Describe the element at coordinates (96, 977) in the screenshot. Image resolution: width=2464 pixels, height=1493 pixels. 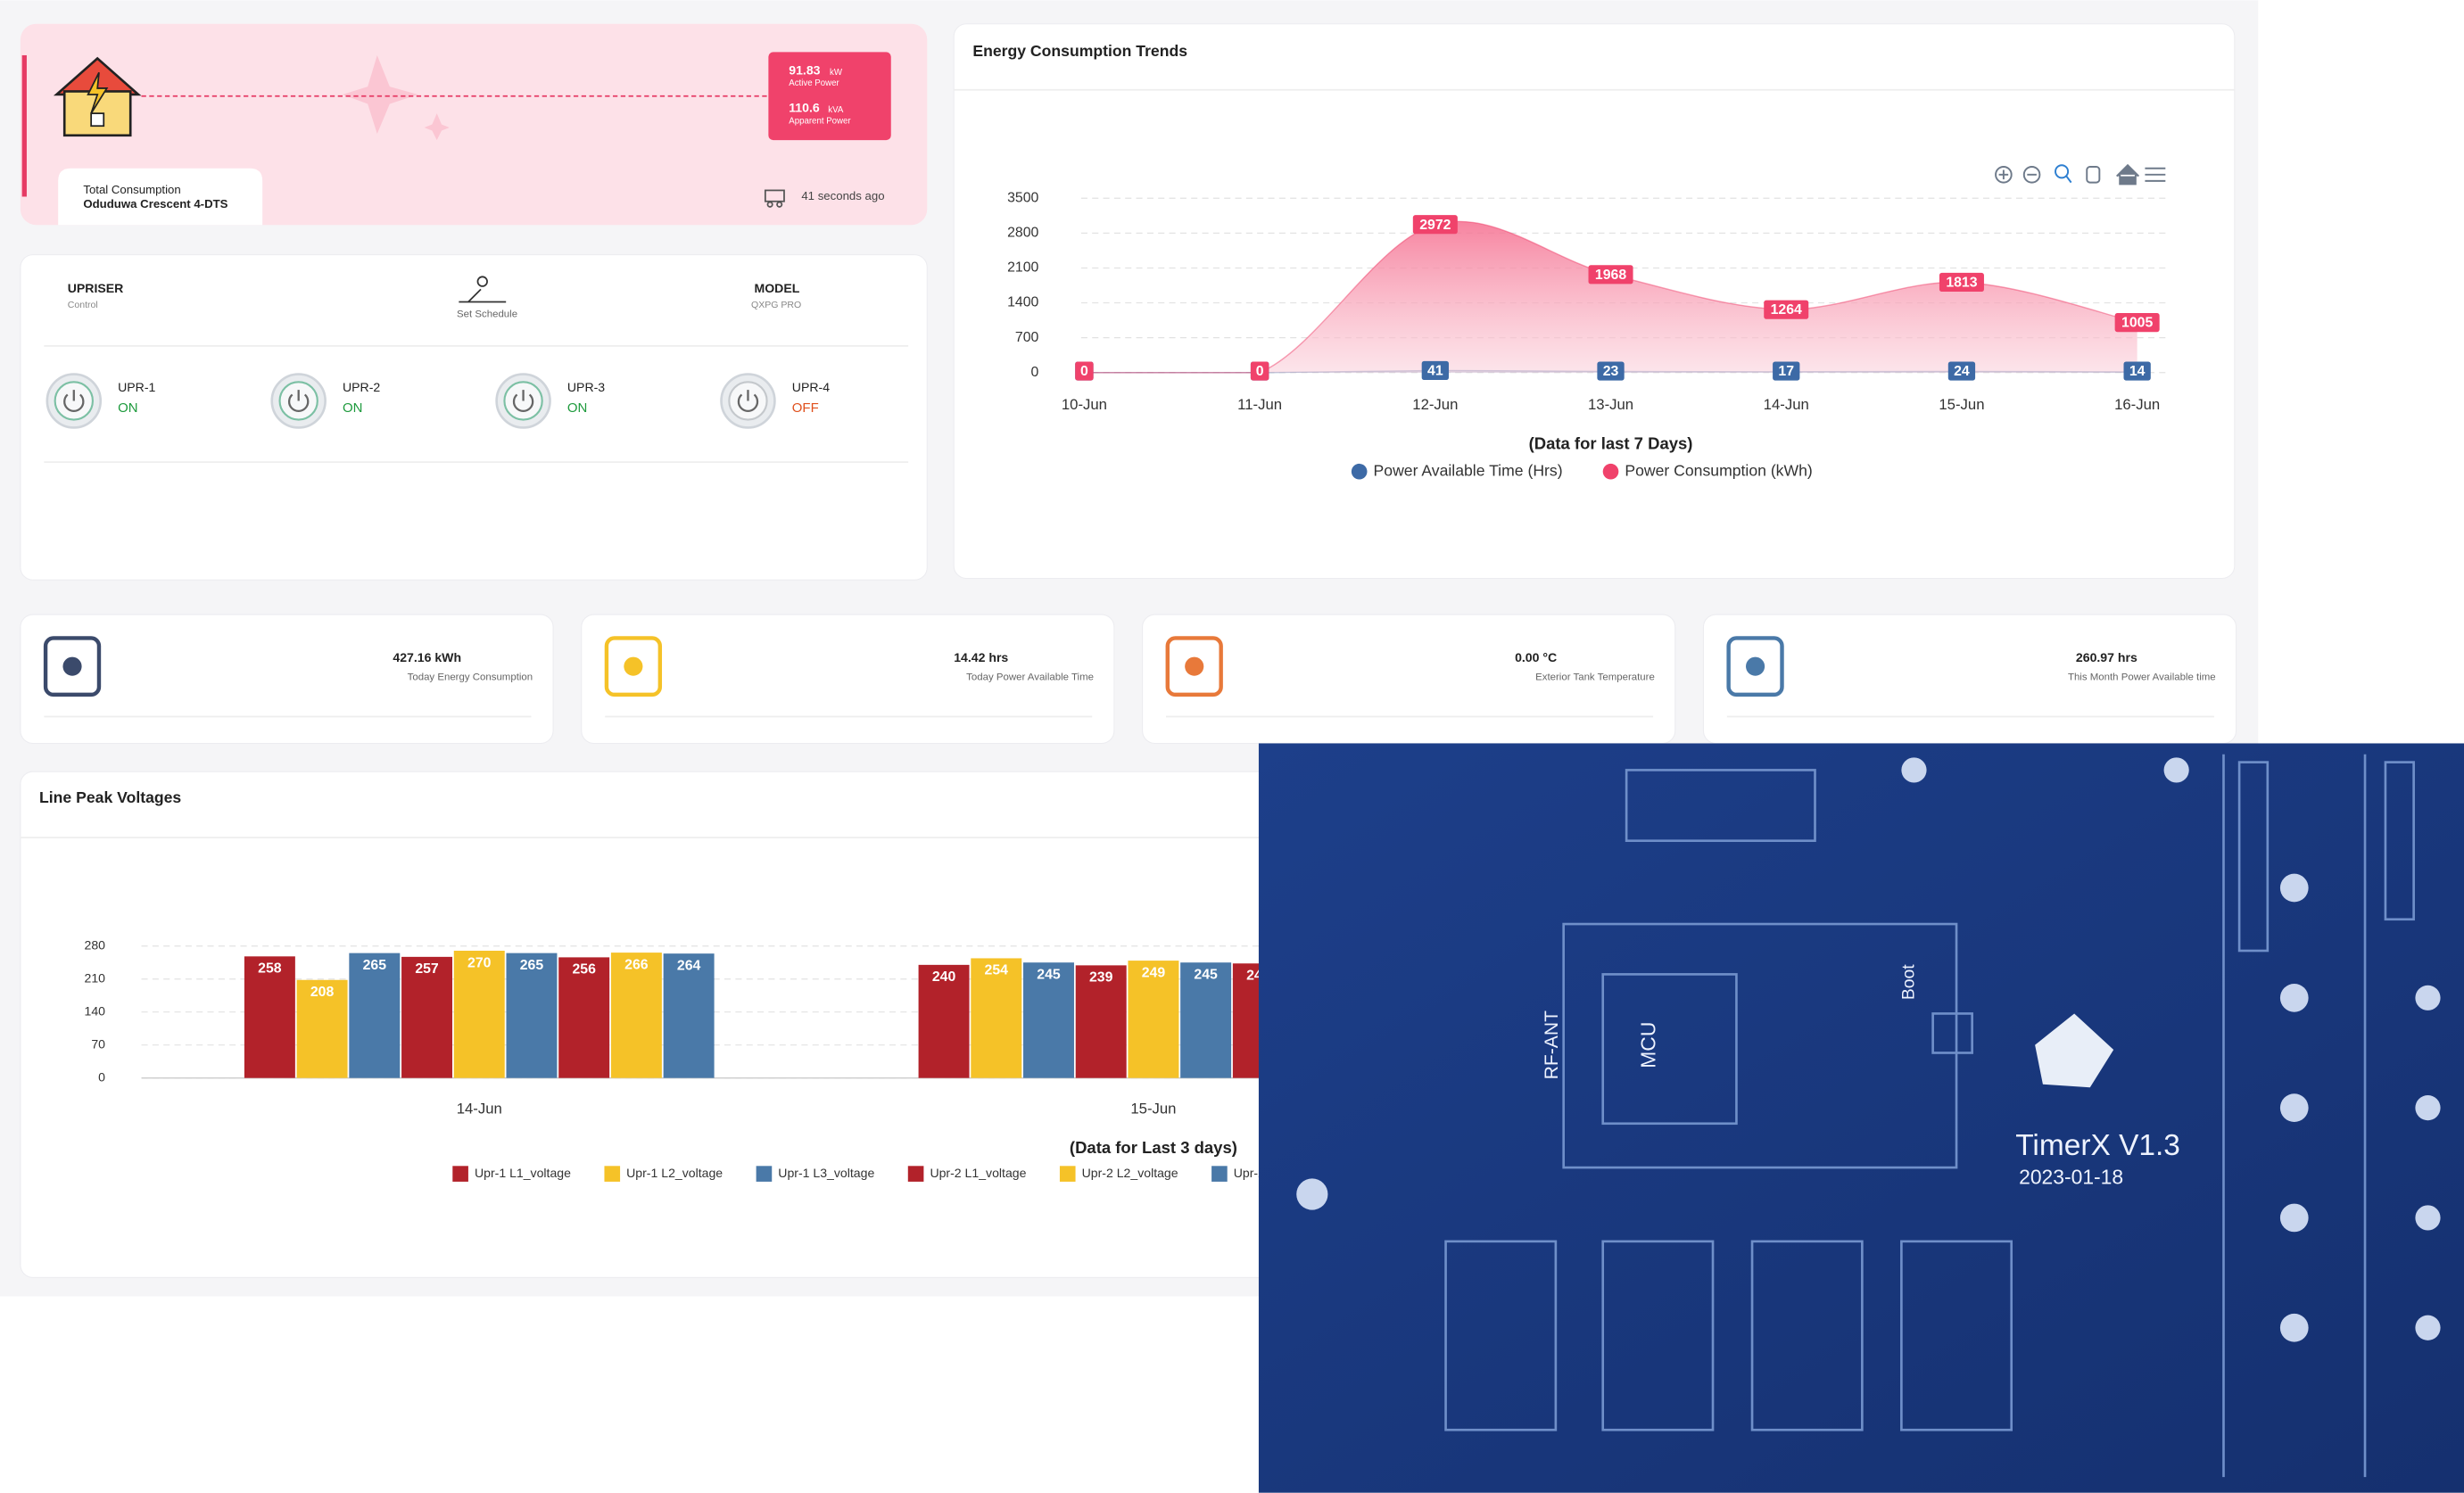
I see `y-tick-label: 210` at that location.